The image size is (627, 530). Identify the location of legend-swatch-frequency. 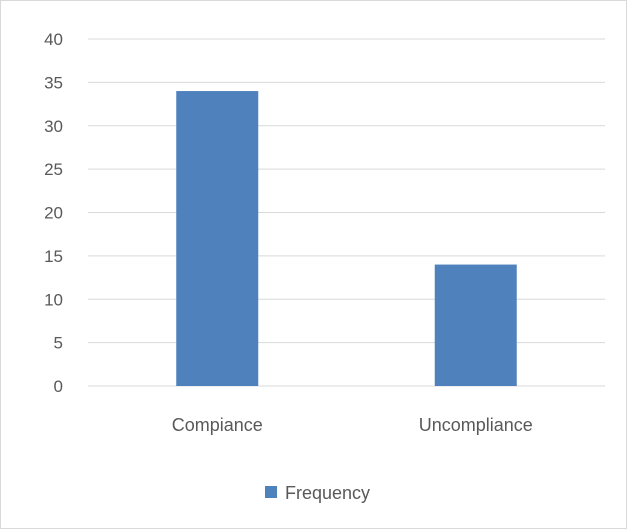
(271, 492).